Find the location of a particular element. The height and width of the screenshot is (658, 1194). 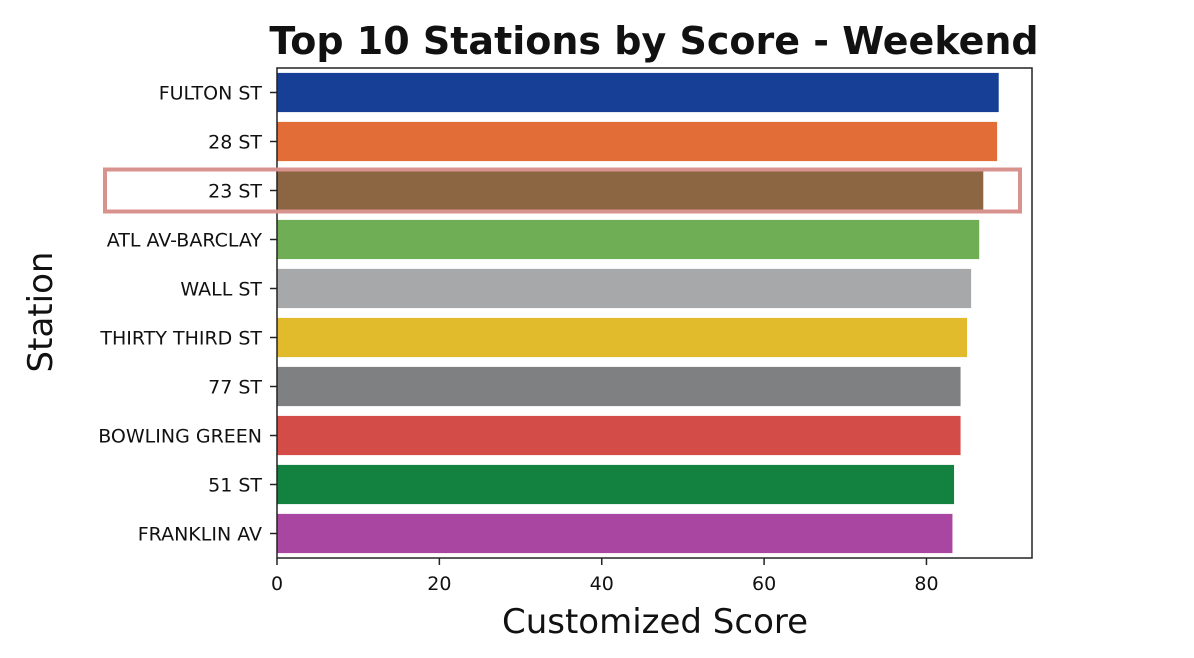

highlight-box is located at coordinates (562, 190).